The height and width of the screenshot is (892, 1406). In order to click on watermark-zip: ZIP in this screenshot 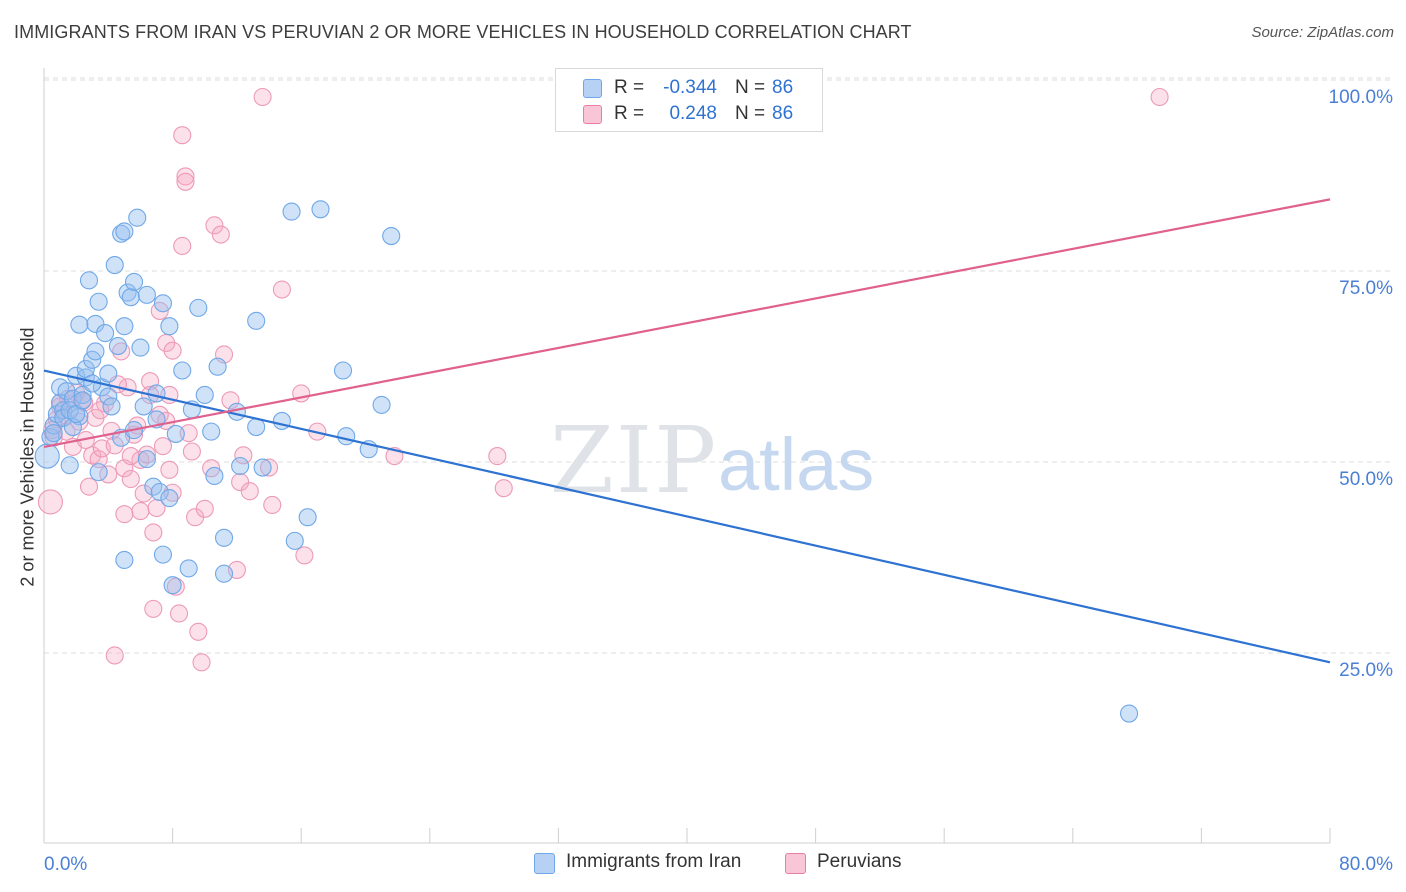, I will do `click(634, 460)`.